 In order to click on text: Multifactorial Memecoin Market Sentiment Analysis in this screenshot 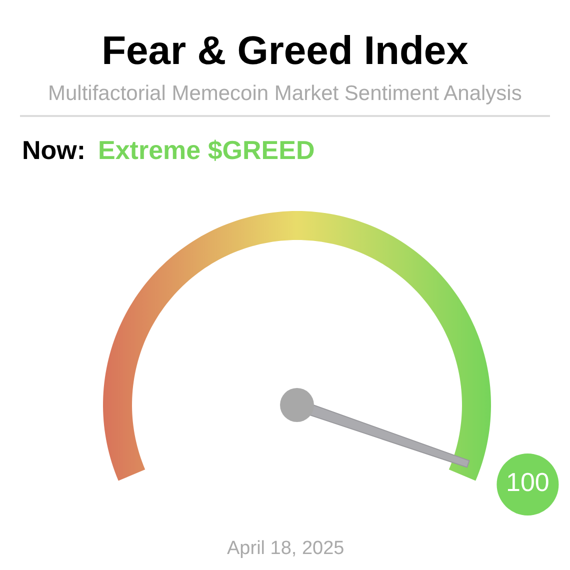, I will do `click(285, 93)`.